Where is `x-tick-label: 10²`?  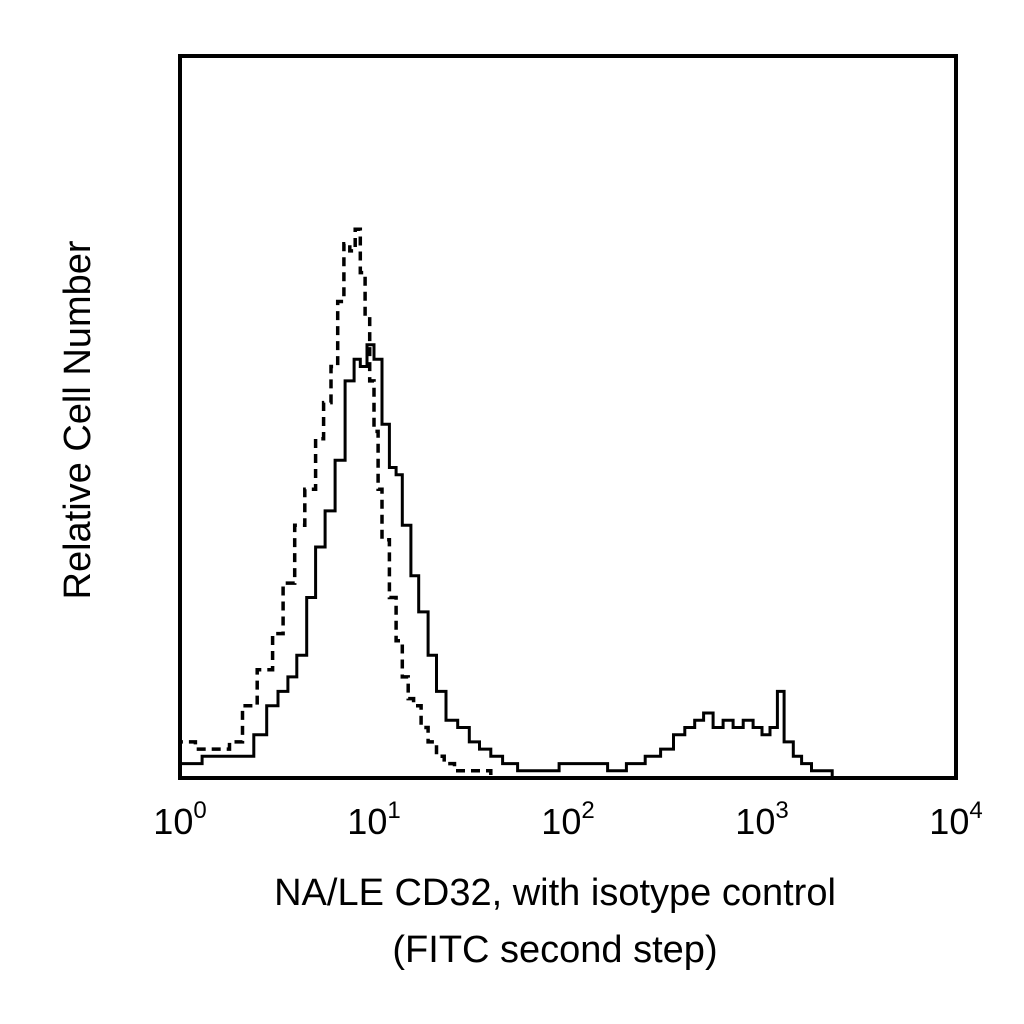
x-tick-label: 10² is located at coordinates (567, 819).